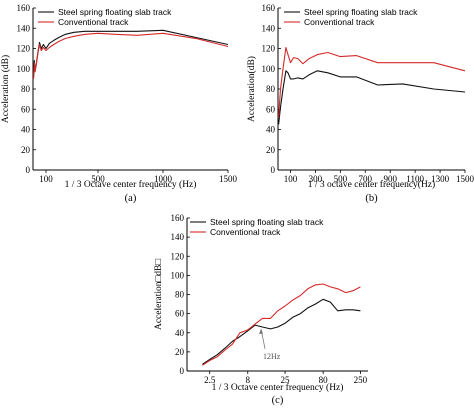  I want to click on x-tick-label: 80, so click(324, 380).